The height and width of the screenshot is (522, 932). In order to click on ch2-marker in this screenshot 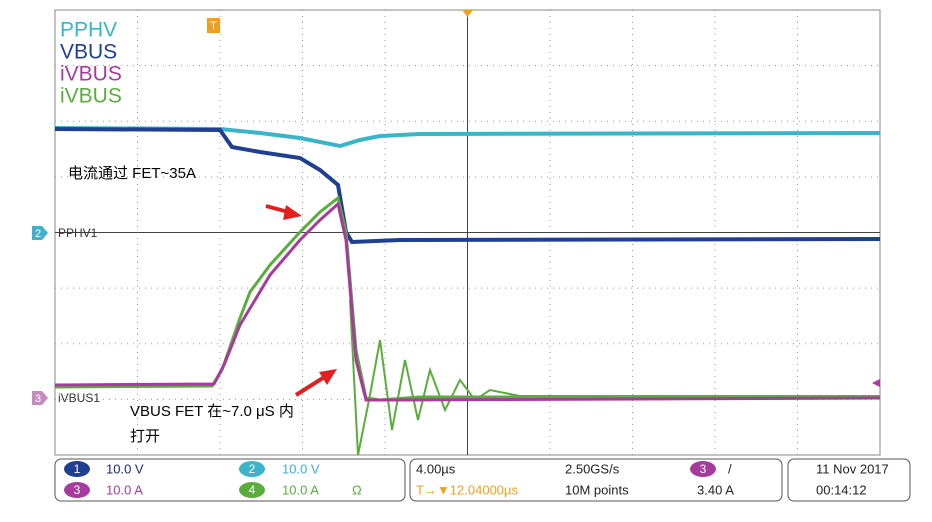, I will do `click(40, 233)`.